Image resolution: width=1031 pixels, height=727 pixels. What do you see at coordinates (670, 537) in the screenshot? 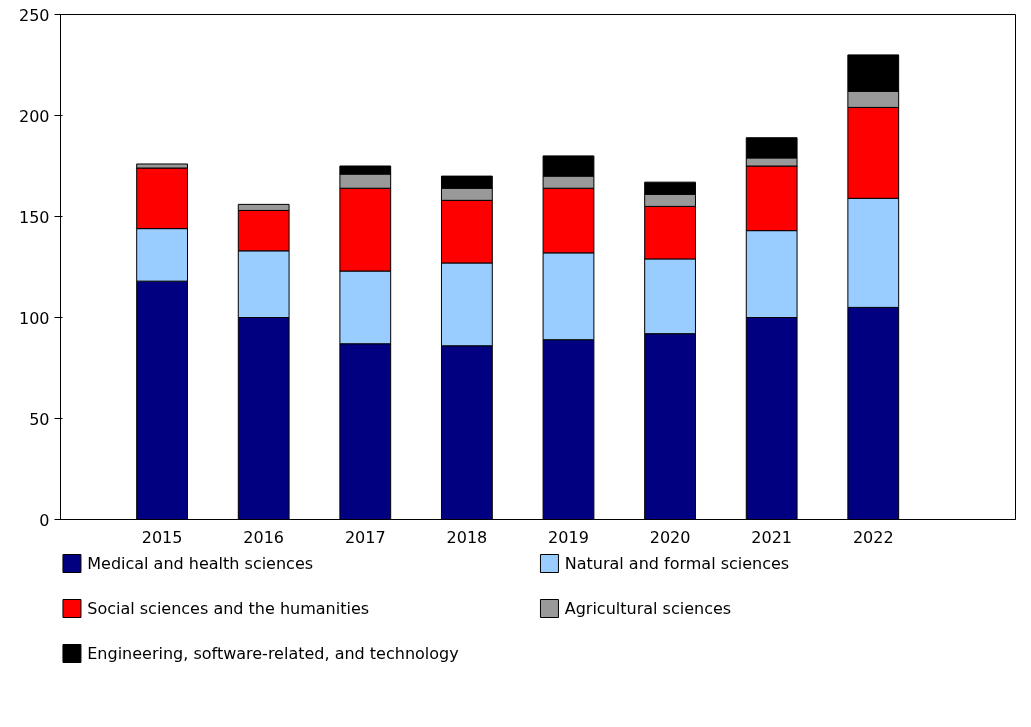
I see `x-tick-label: 2020` at bounding box center [670, 537].